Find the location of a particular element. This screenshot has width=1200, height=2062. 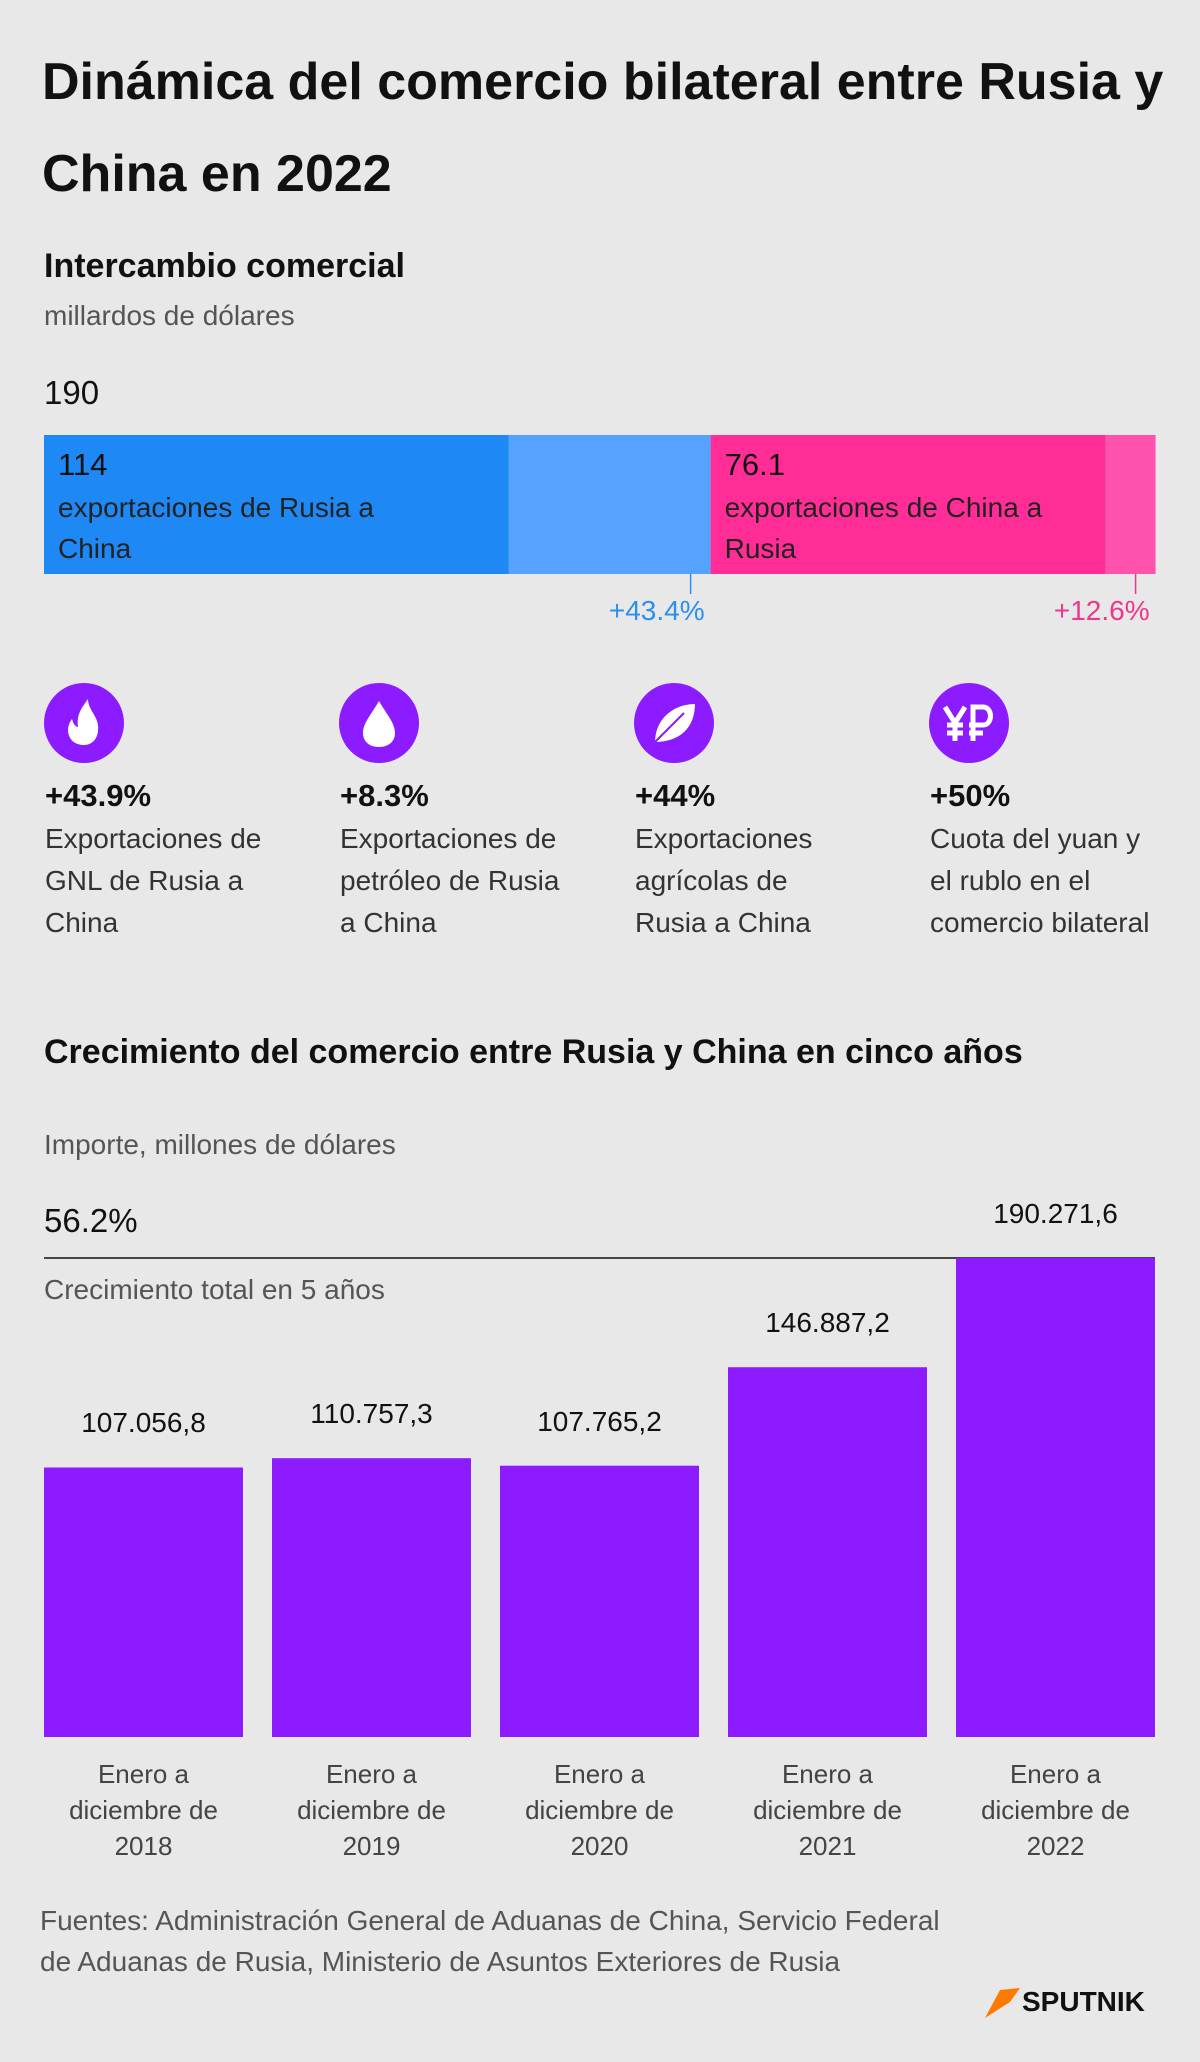

legend-entry: exportaciones de China a Rusia is located at coordinates (883, 528).